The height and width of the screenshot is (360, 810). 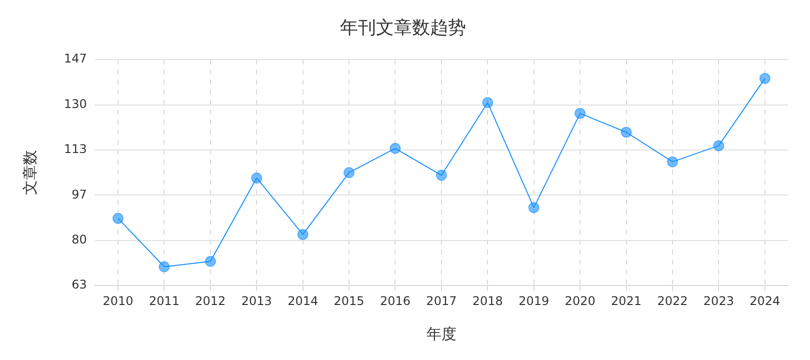 What do you see at coordinates (441, 301) in the screenshot?
I see `x-tick-label: 2017` at bounding box center [441, 301].